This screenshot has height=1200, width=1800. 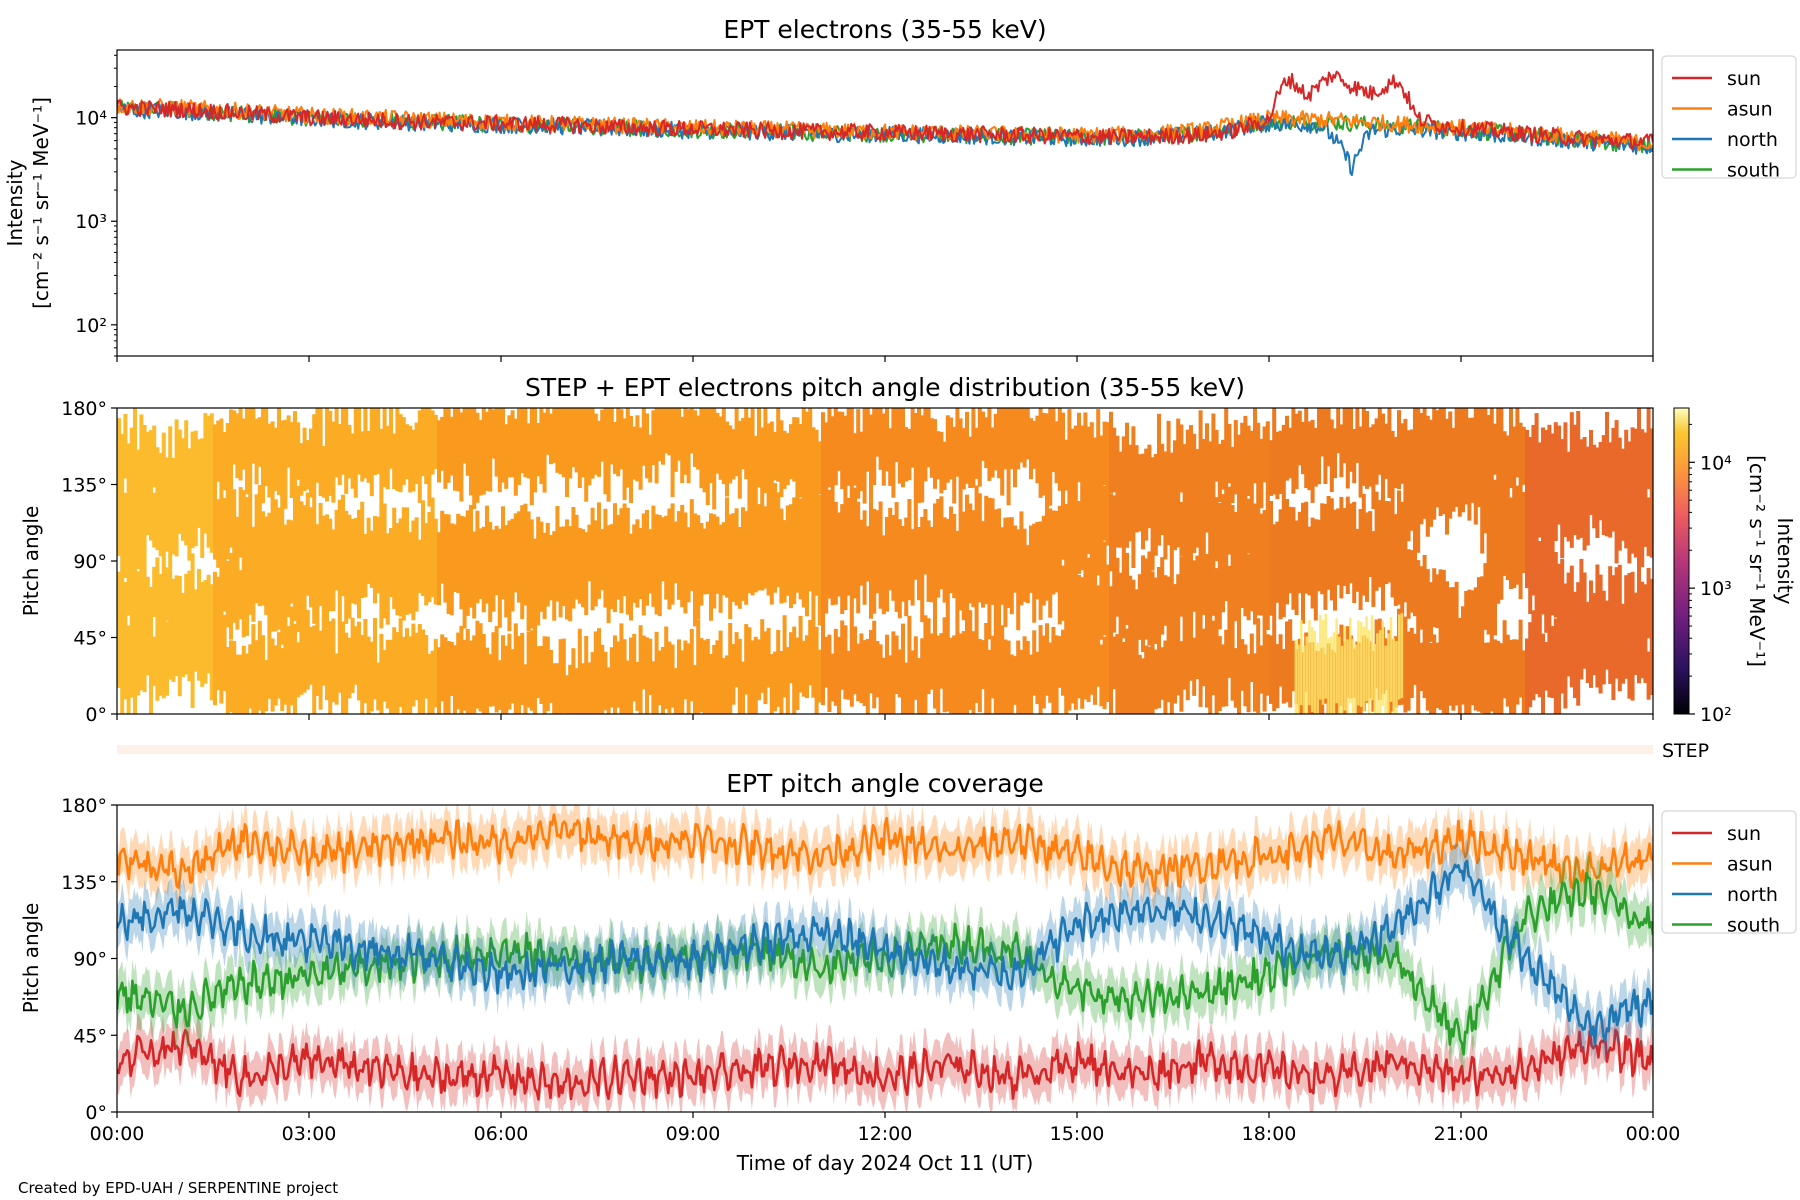 I want to click on panel2-ytick-label-3: 135°, so click(x=84, y=486).